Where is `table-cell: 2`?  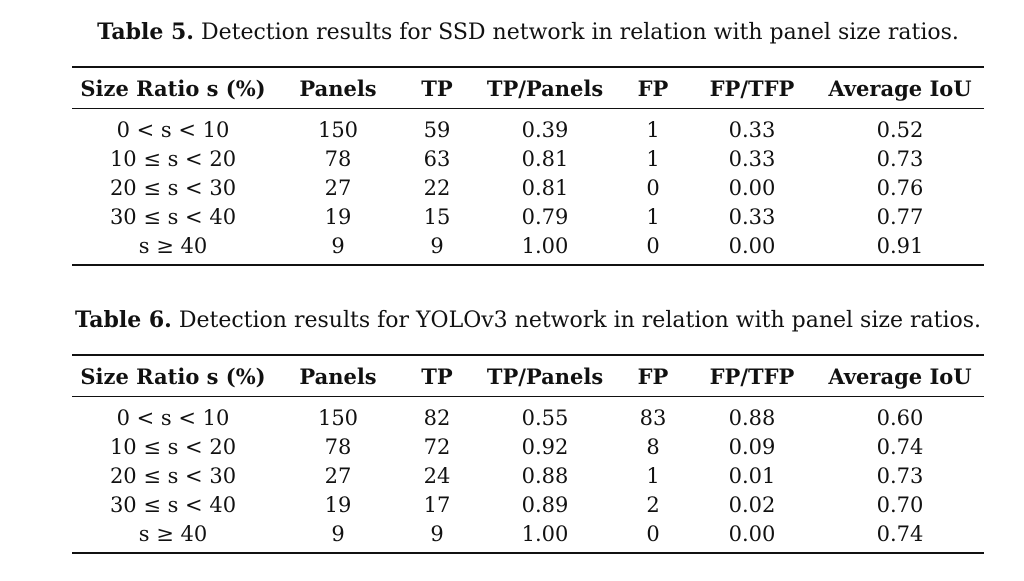
table-cell: 2 is located at coordinates (653, 504).